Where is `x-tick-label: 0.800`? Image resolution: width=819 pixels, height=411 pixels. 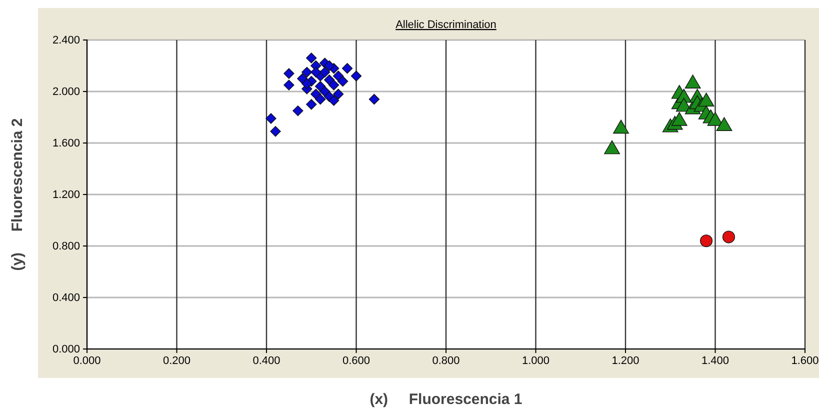 x-tick-label: 0.800 is located at coordinates (446, 360).